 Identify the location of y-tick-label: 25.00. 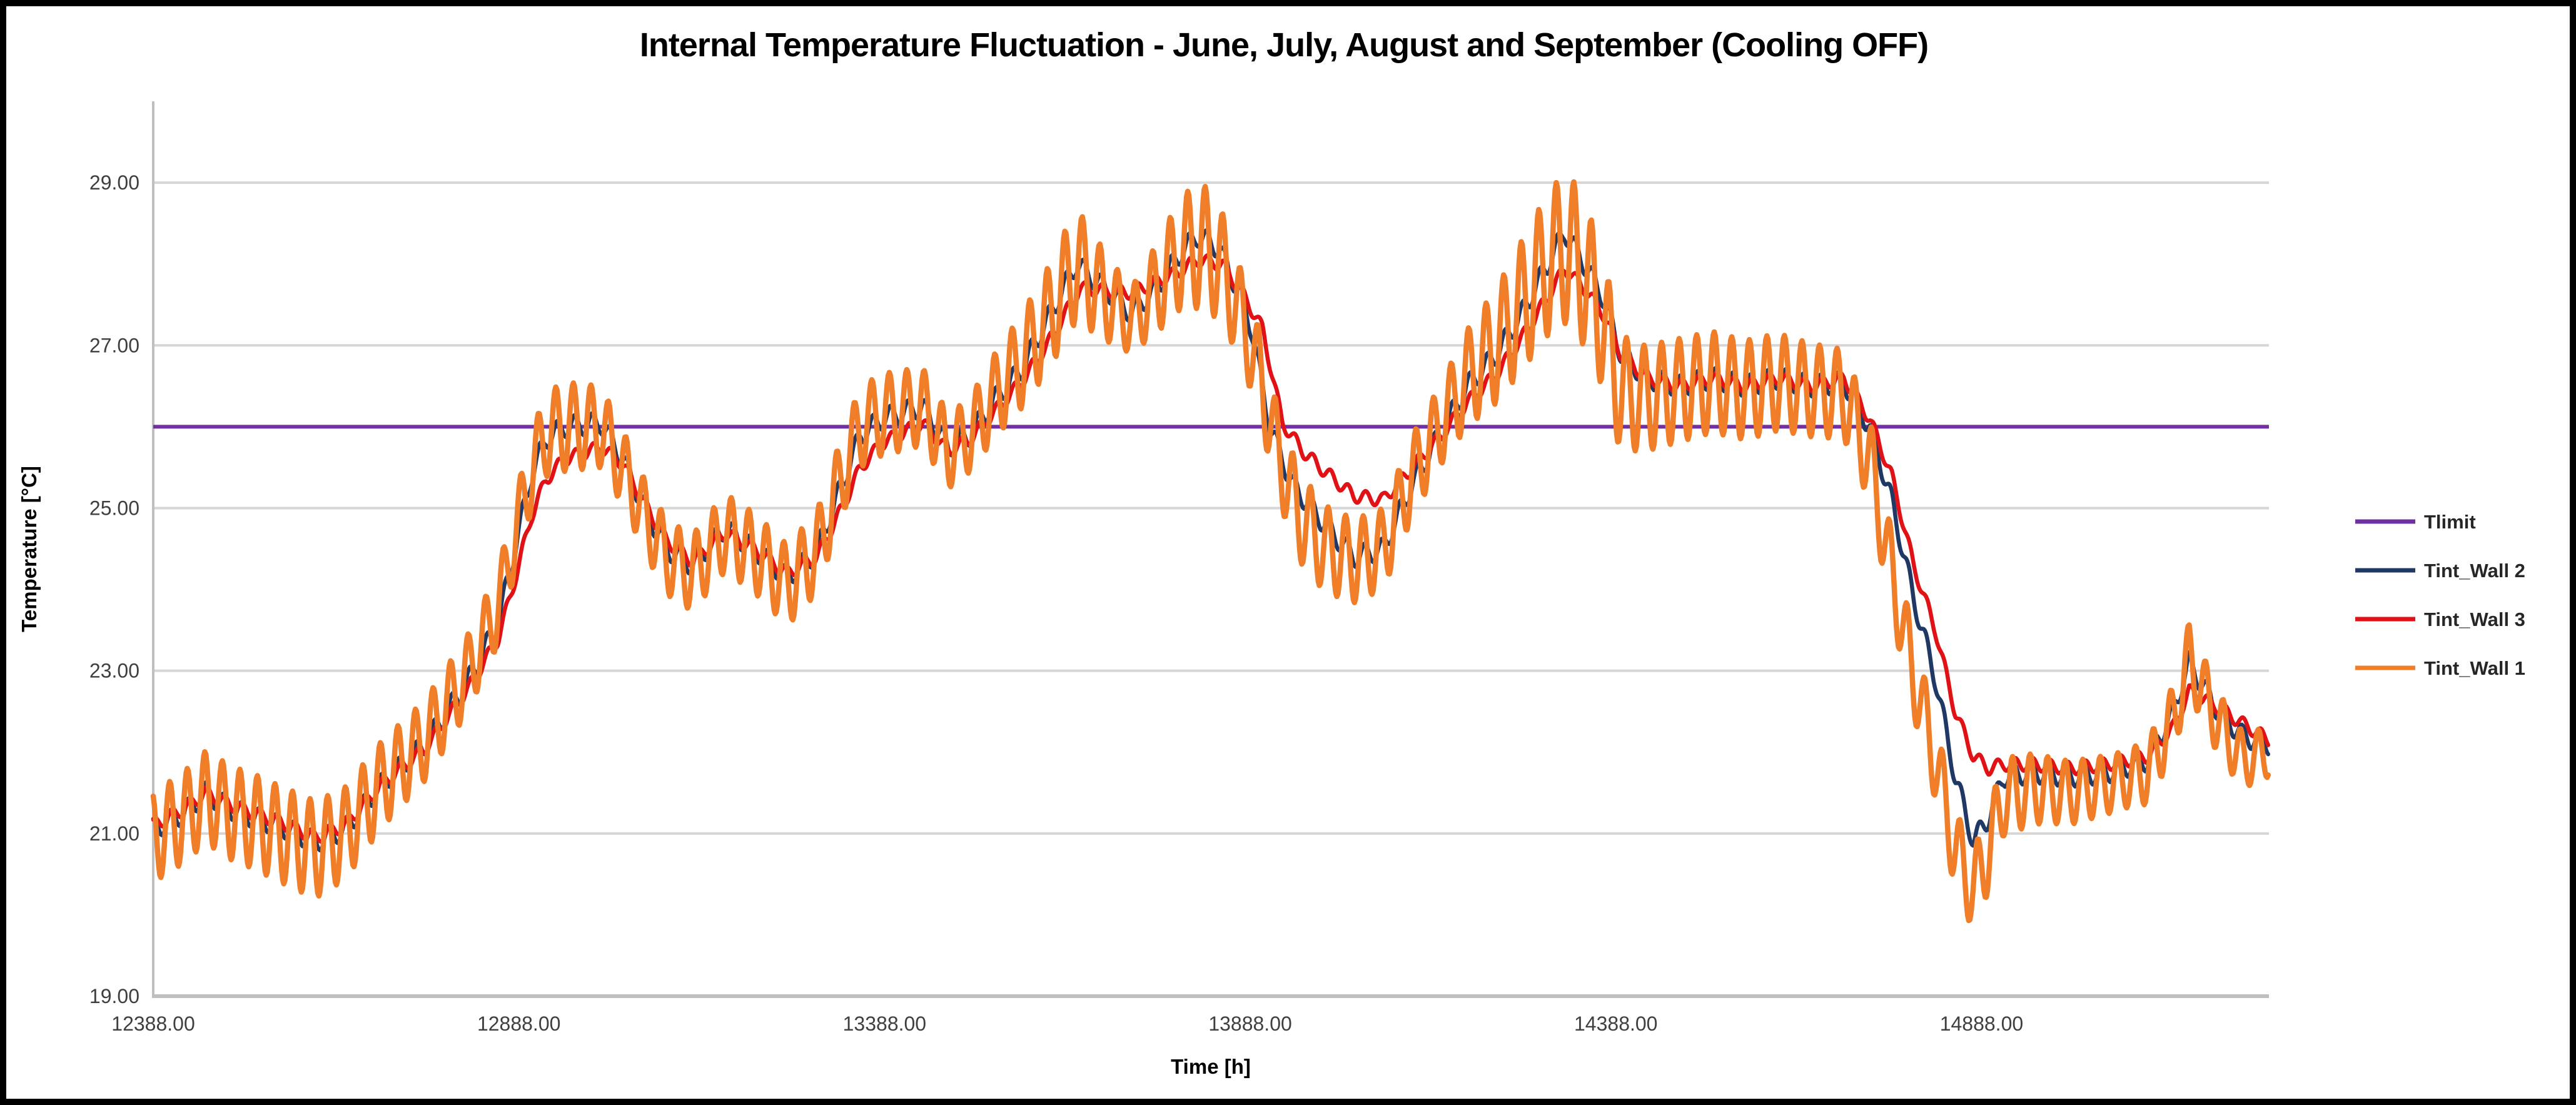
(114, 508).